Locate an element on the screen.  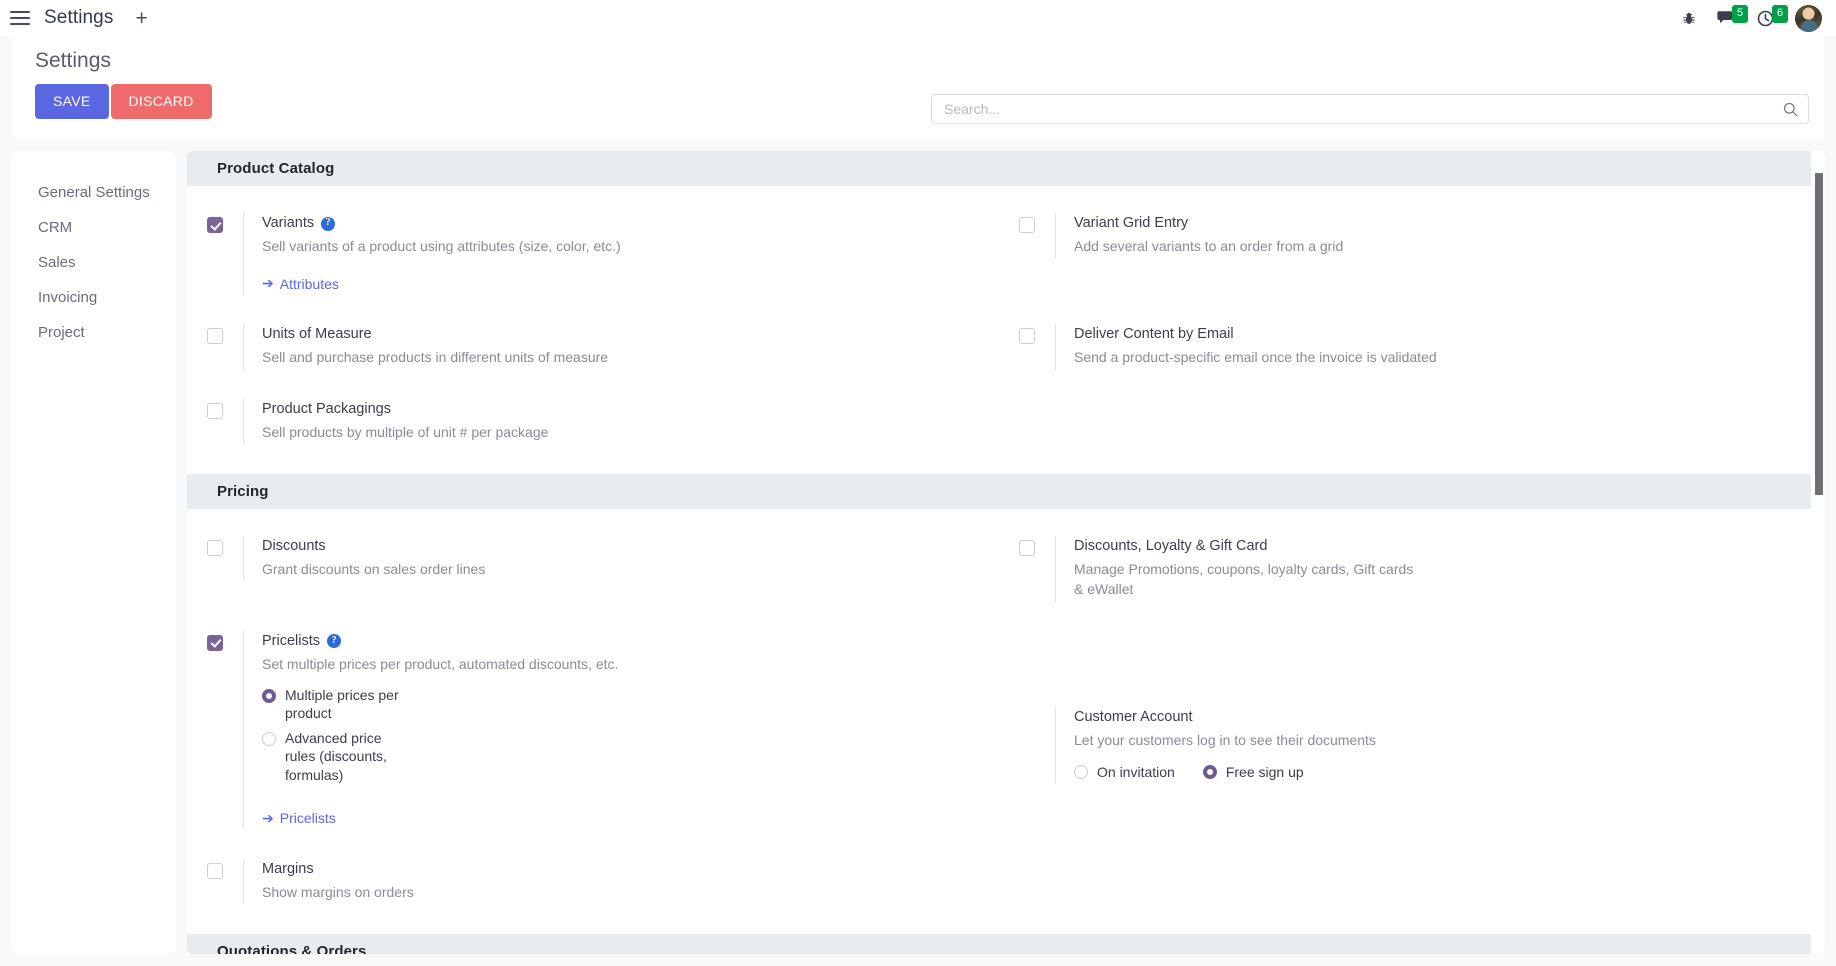
search-bar is located at coordinates (1370, 109).